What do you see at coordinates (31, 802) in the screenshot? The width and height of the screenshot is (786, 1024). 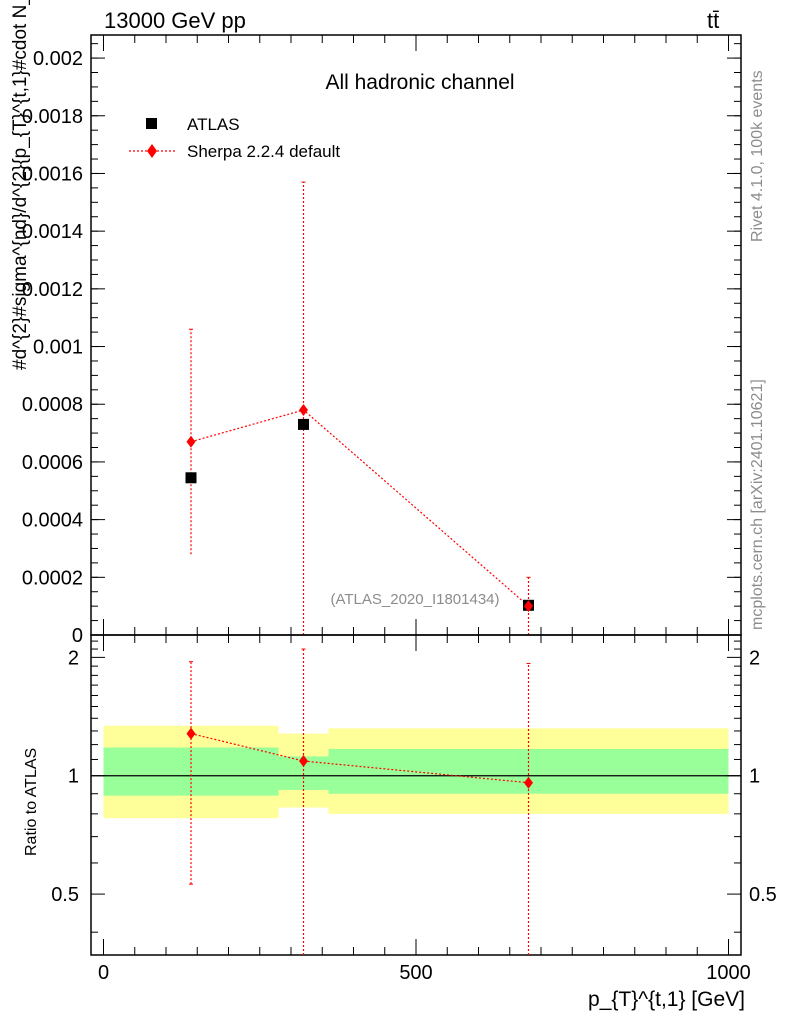 I see `ratio-y-axis-label: Ratio to ATLAS` at bounding box center [31, 802].